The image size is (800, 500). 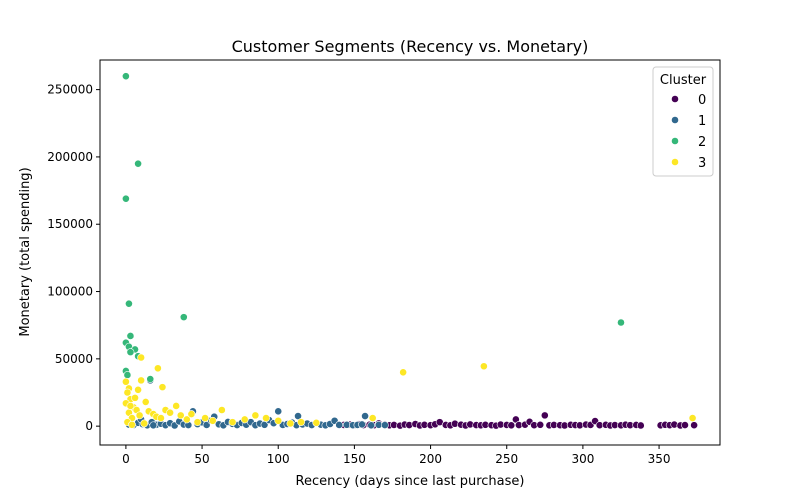 What do you see at coordinates (201, 459) in the screenshot?
I see `x-tick-label: 50` at bounding box center [201, 459].